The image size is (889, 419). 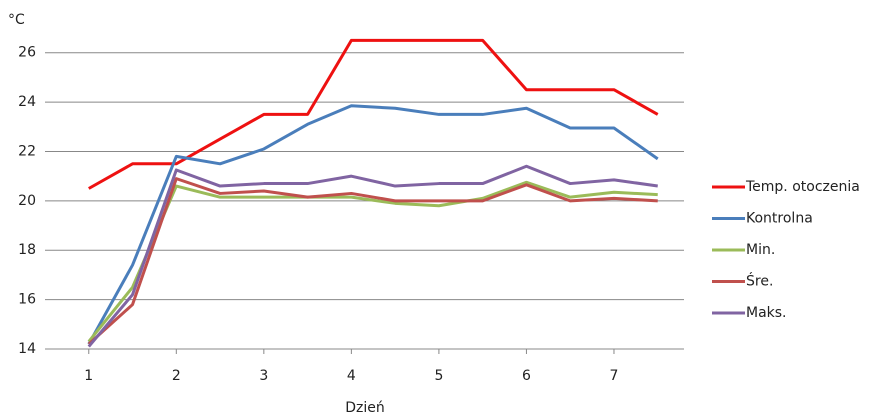 I want to click on y-tick-label: 24, so click(x=27, y=102).